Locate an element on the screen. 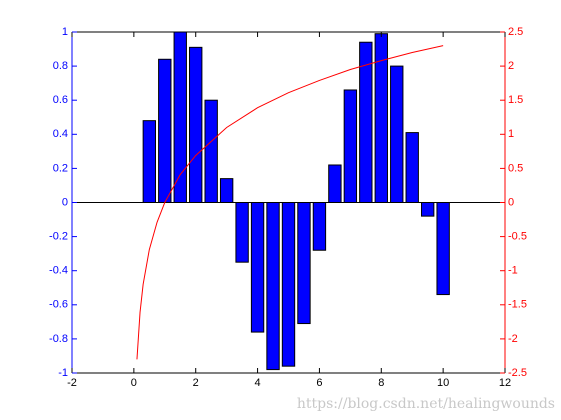 The height and width of the screenshot is (420, 561). y-tick-label: 0 is located at coordinates (65, 202).